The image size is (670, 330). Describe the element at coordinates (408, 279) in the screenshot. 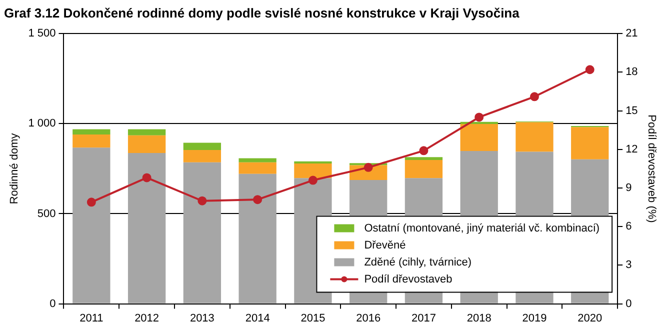

I see `legend-label: Podíl dřevostaveb` at that location.